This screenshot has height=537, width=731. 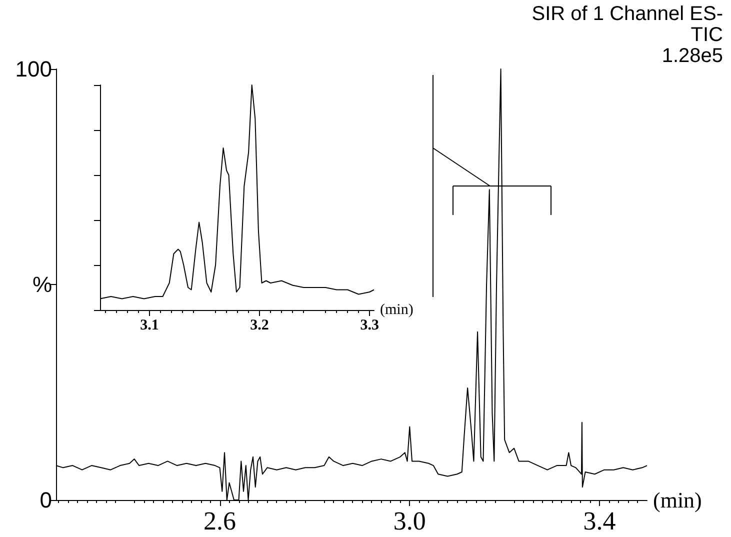 What do you see at coordinates (627, 14) in the screenshot?
I see `chart-title: SIR of 1 Channel ES-` at bounding box center [627, 14].